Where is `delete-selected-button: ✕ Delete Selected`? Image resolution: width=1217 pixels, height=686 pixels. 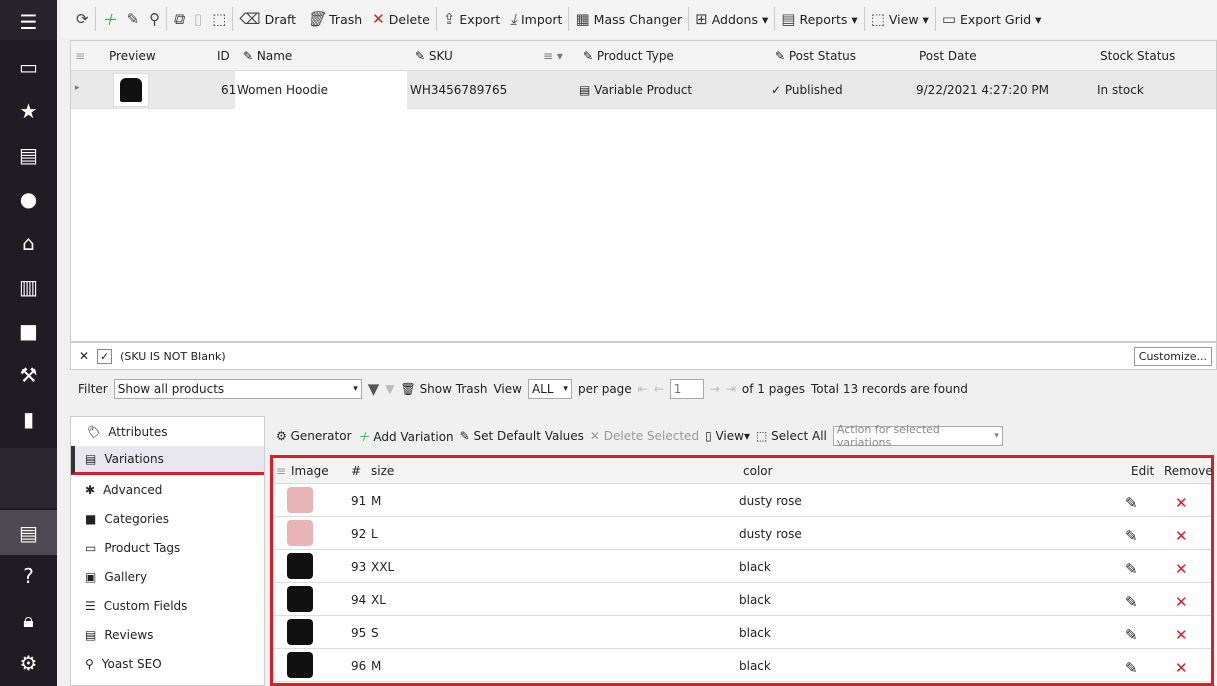 delete-selected-button: ✕ Delete Selected is located at coordinates (644, 436).